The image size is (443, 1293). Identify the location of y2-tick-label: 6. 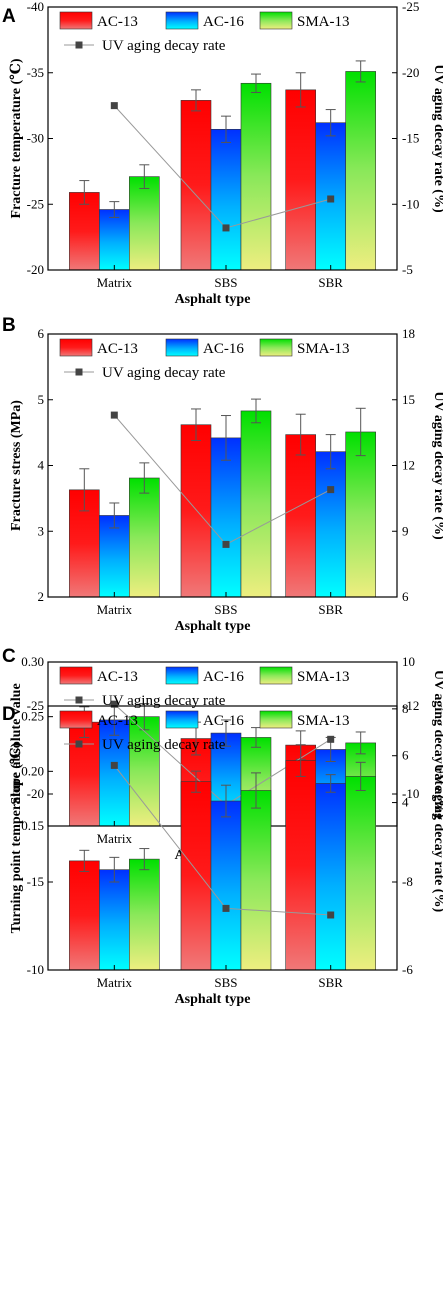
(405, 596).